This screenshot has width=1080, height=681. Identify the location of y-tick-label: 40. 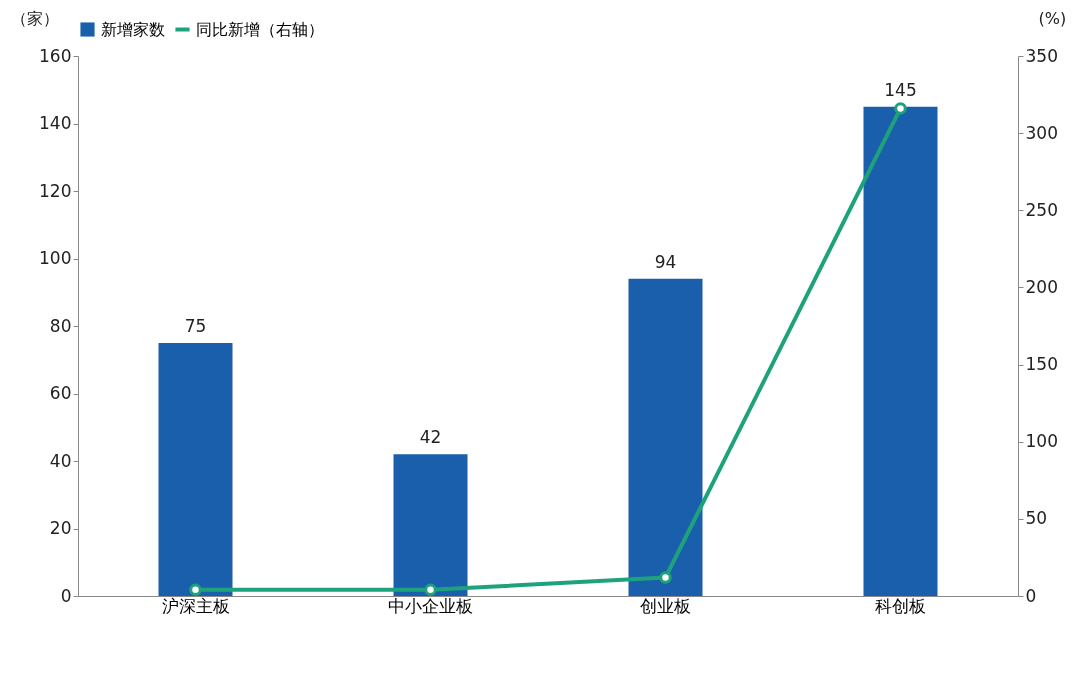
(60, 460).